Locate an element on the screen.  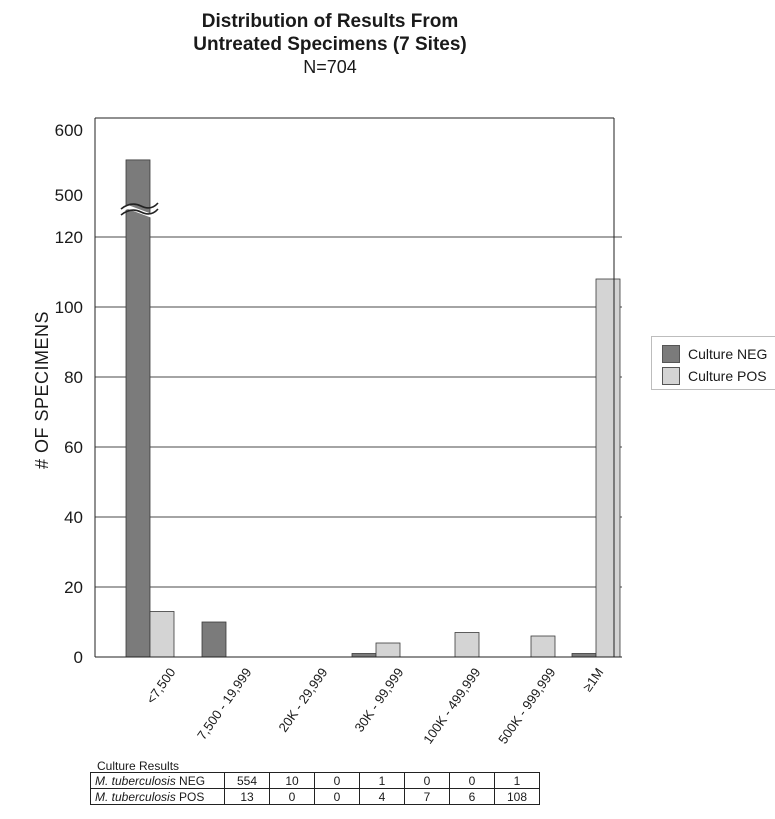
title-sample-size: N=704 is located at coordinates (330, 67).